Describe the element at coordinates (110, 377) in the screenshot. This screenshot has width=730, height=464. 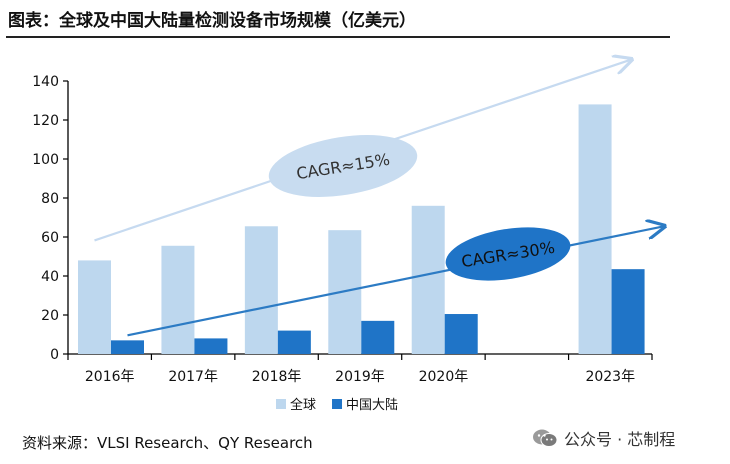
I see `x-tick-label: 2016年` at that location.